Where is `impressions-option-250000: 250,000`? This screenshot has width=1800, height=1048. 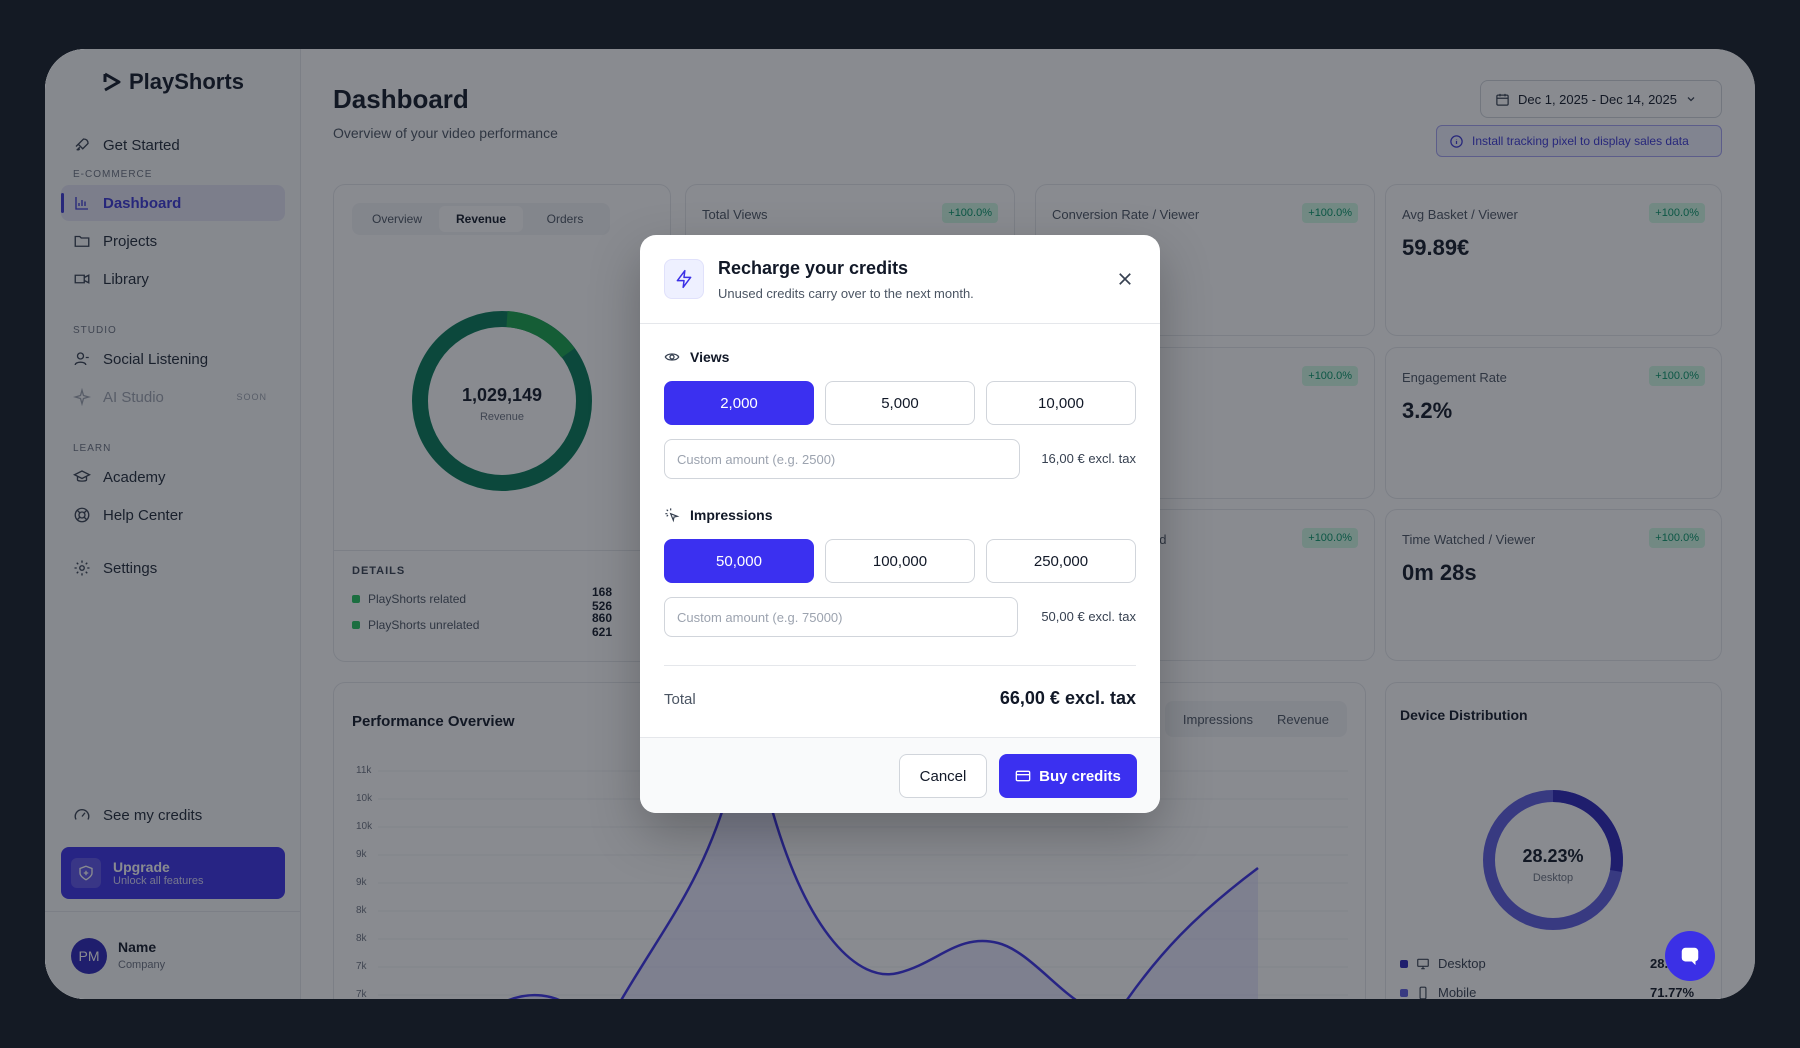 impressions-option-250000: 250,000 is located at coordinates (1061, 561).